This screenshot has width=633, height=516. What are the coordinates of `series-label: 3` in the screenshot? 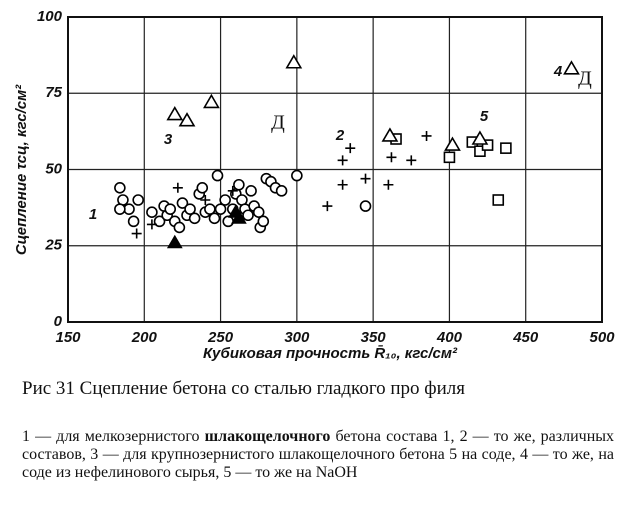 It's located at (168, 139).